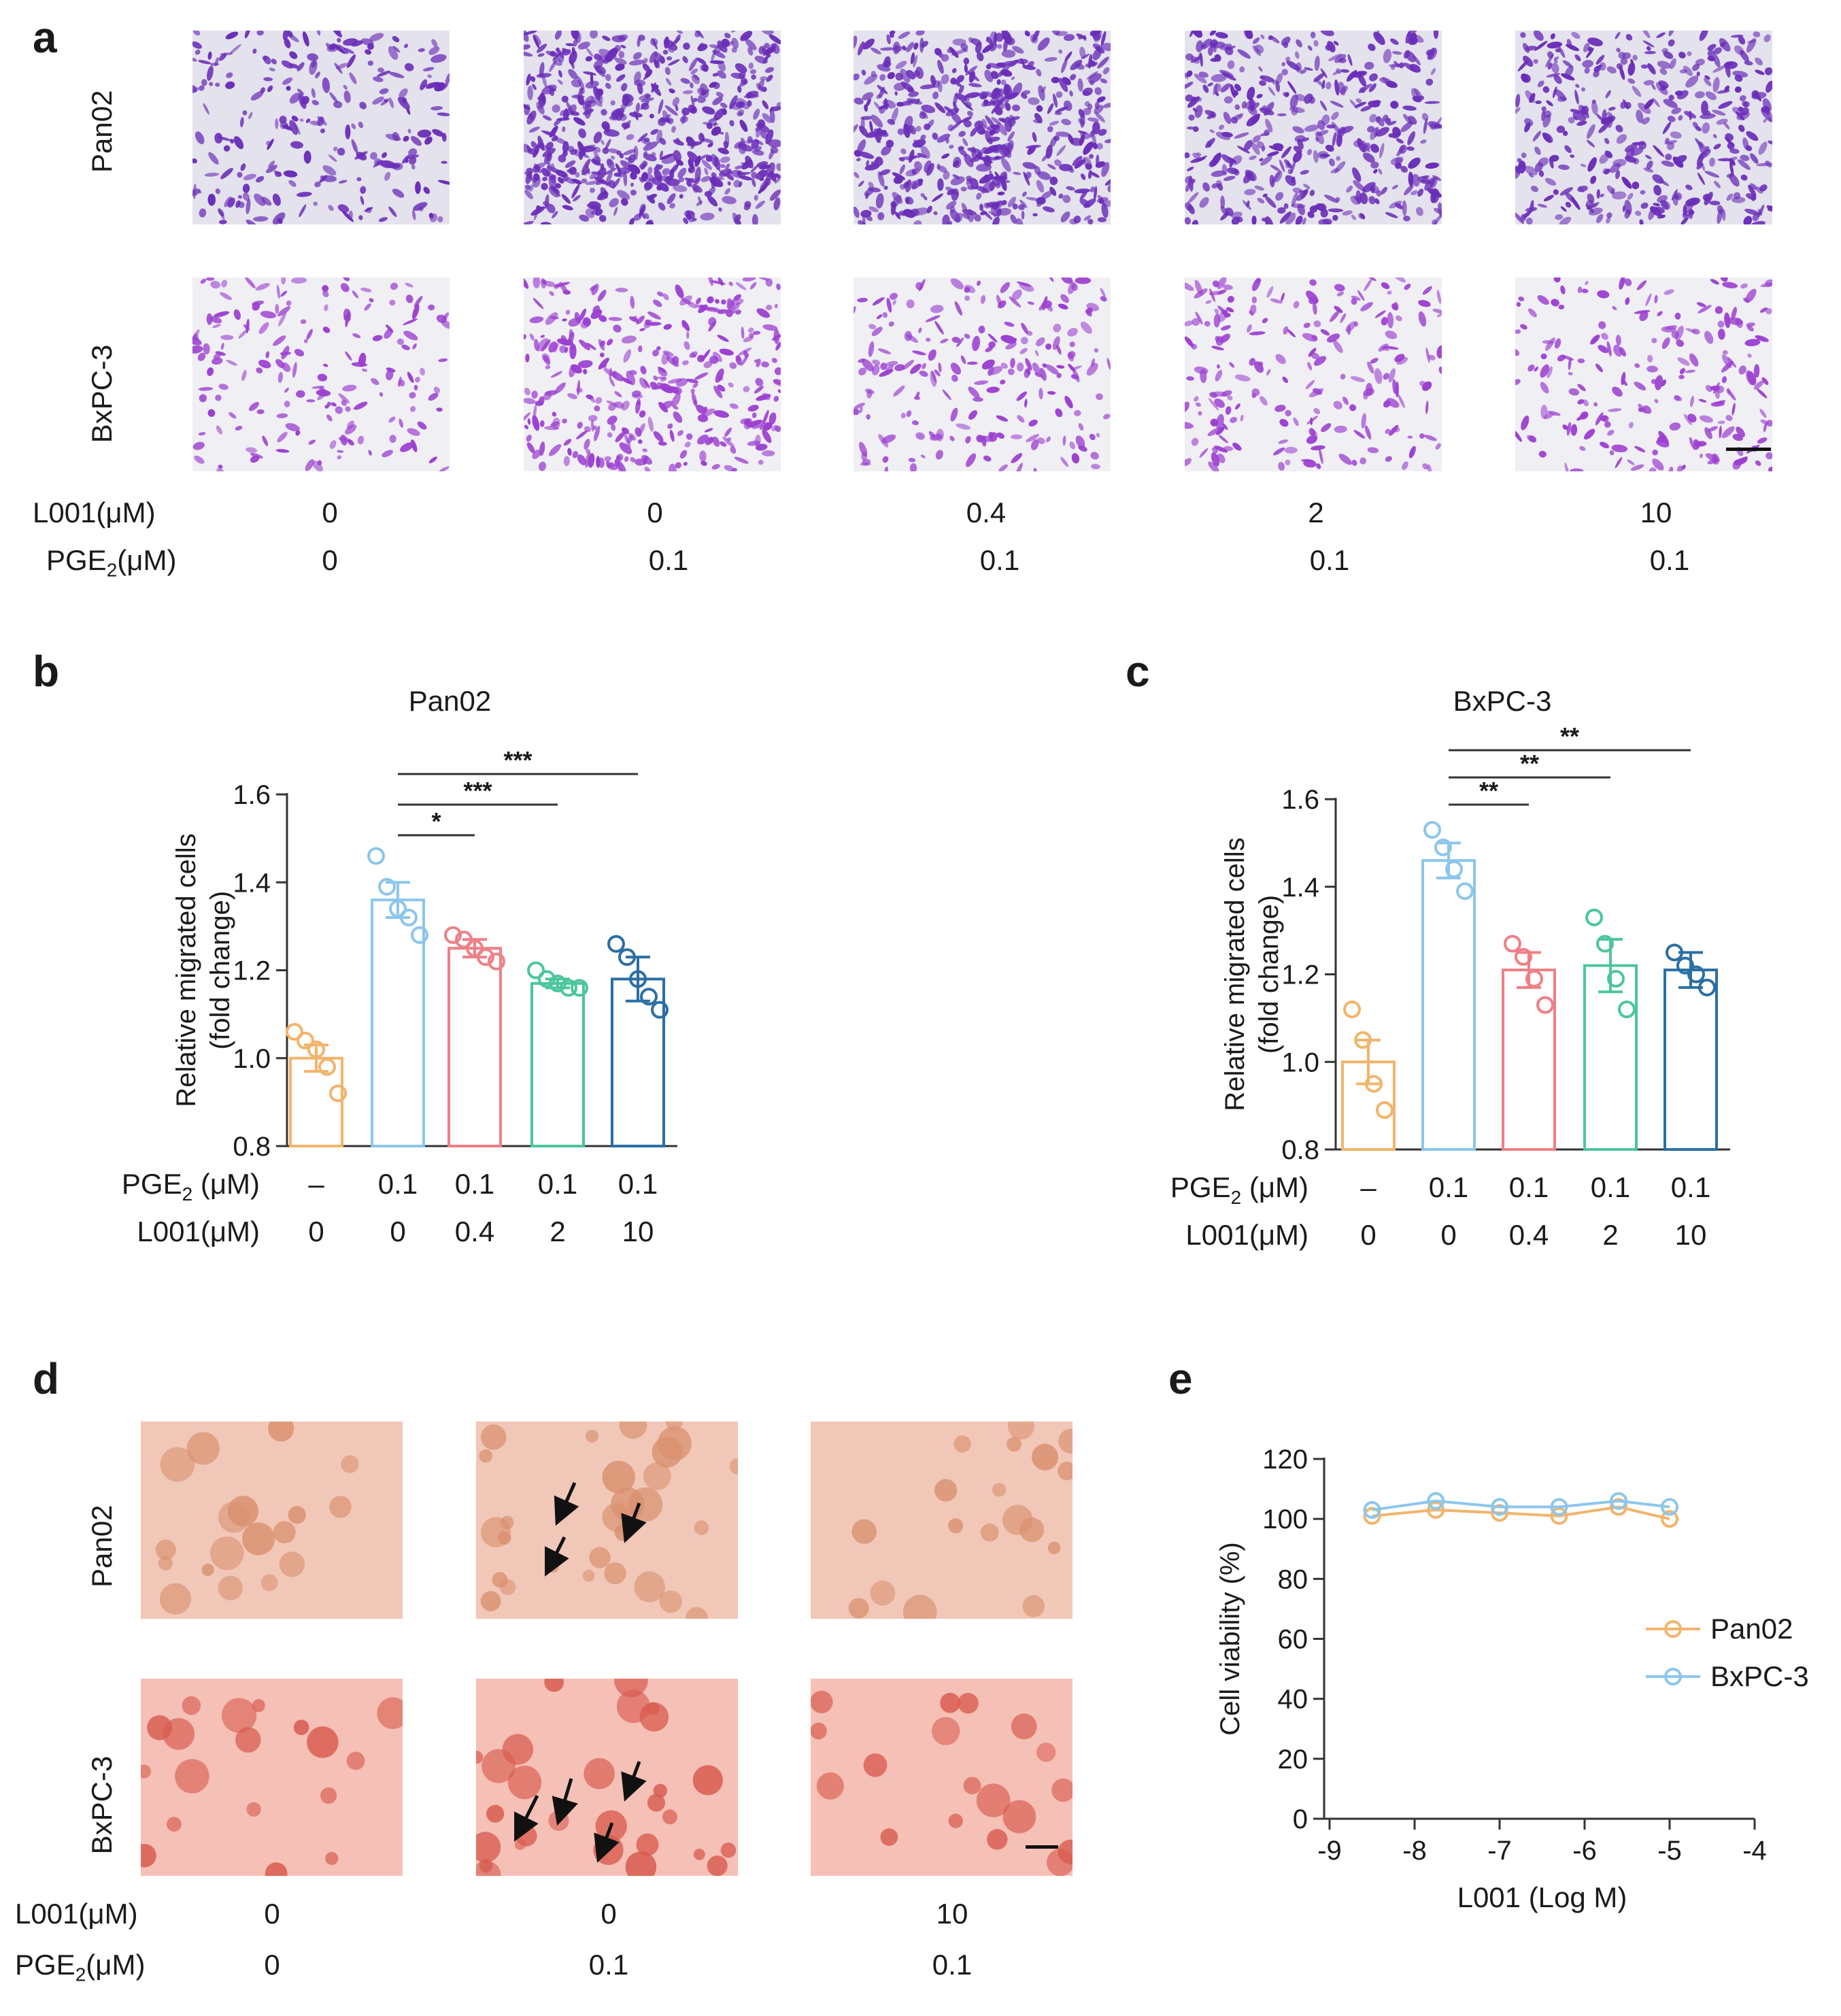 This screenshot has height=2016, width=1841. I want to click on y-tick-label: 1.0, so click(252, 1059).